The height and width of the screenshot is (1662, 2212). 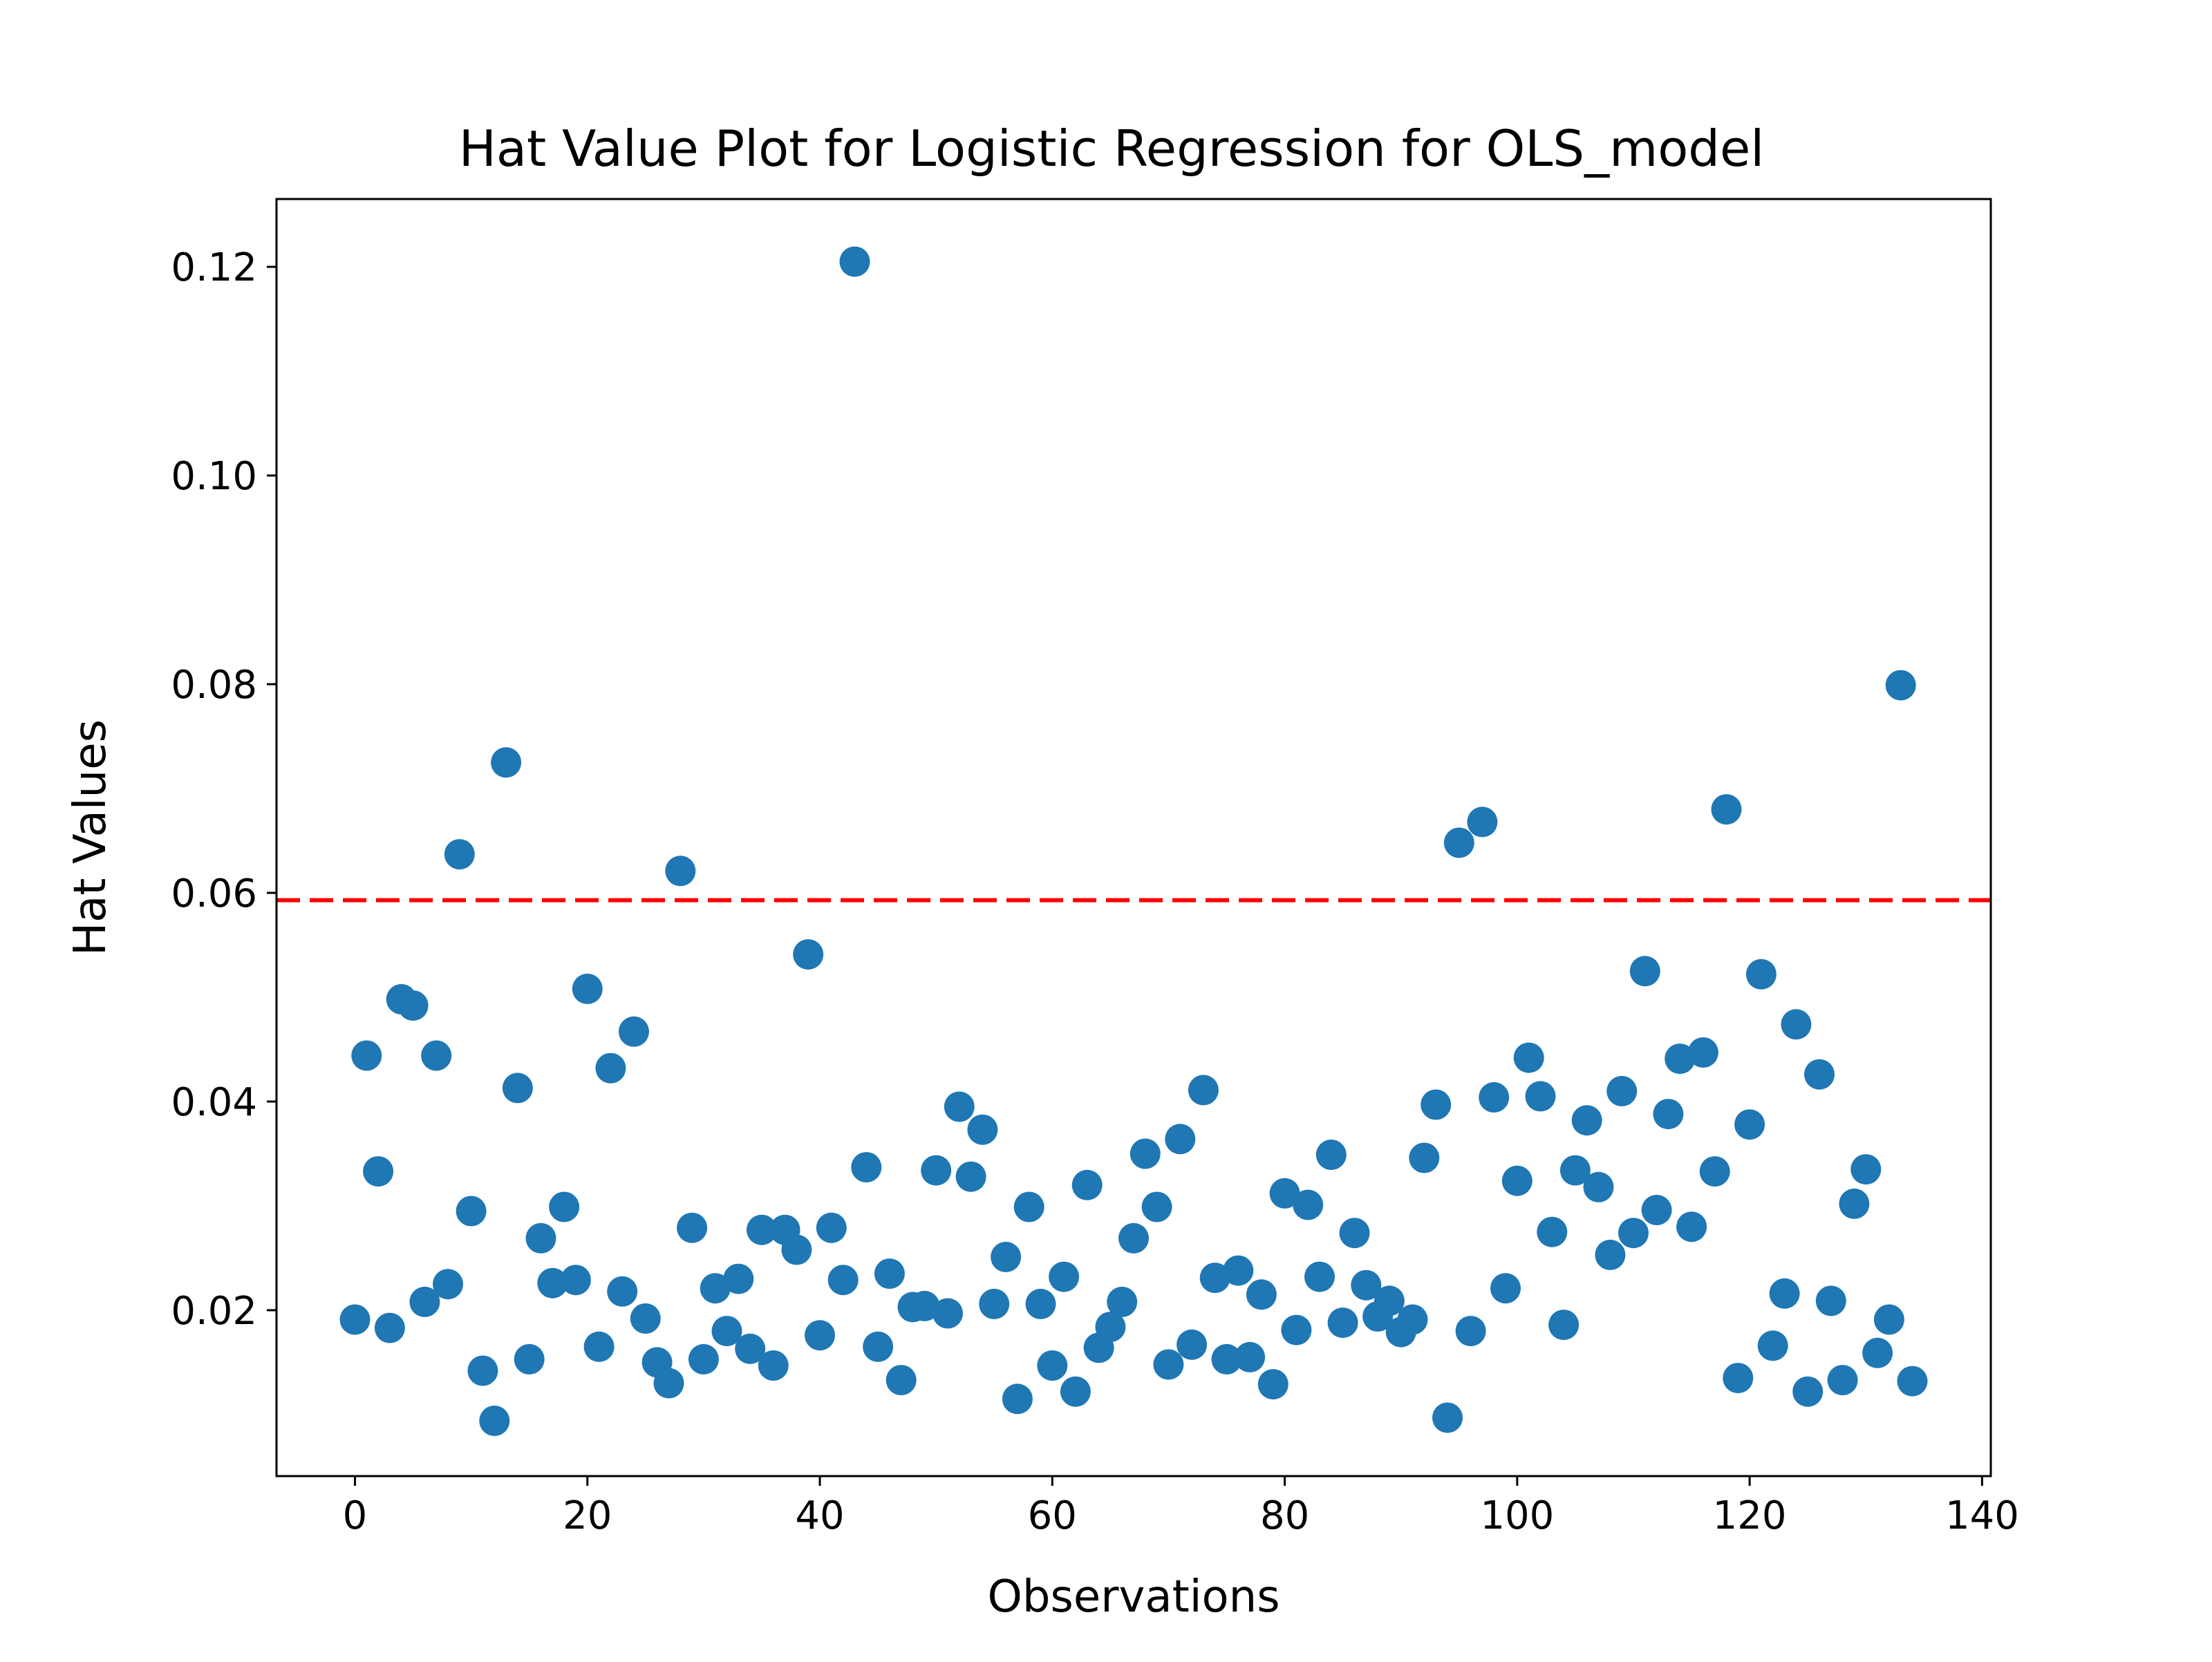 I want to click on x-tick-label: 140, so click(x=1982, y=1515).